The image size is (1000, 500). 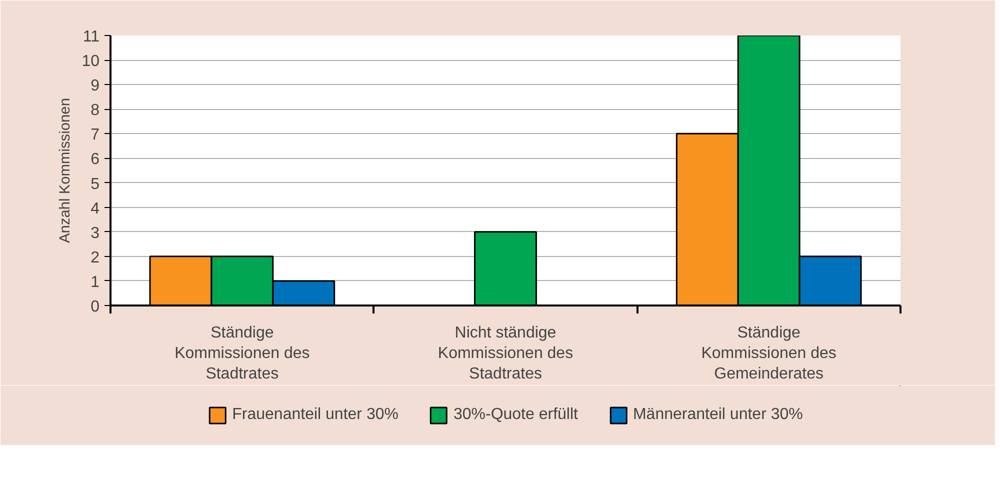 What do you see at coordinates (95, 184) in the screenshot?
I see `y-tick-label: 5` at bounding box center [95, 184].